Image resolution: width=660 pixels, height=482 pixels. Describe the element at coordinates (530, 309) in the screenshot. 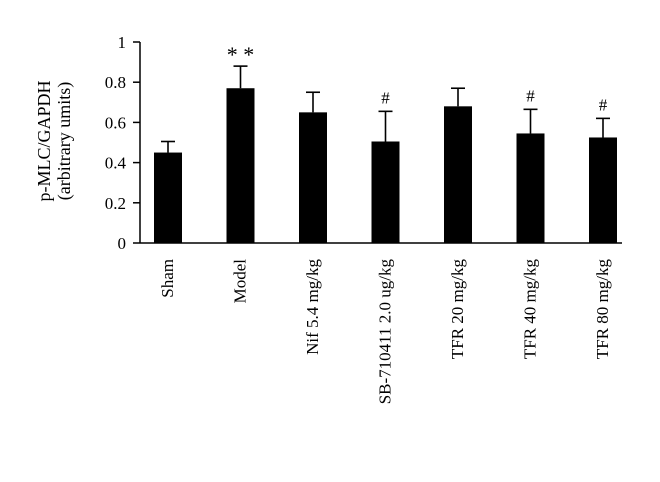

I see `category-label: TFR 40 mg/kg` at that location.